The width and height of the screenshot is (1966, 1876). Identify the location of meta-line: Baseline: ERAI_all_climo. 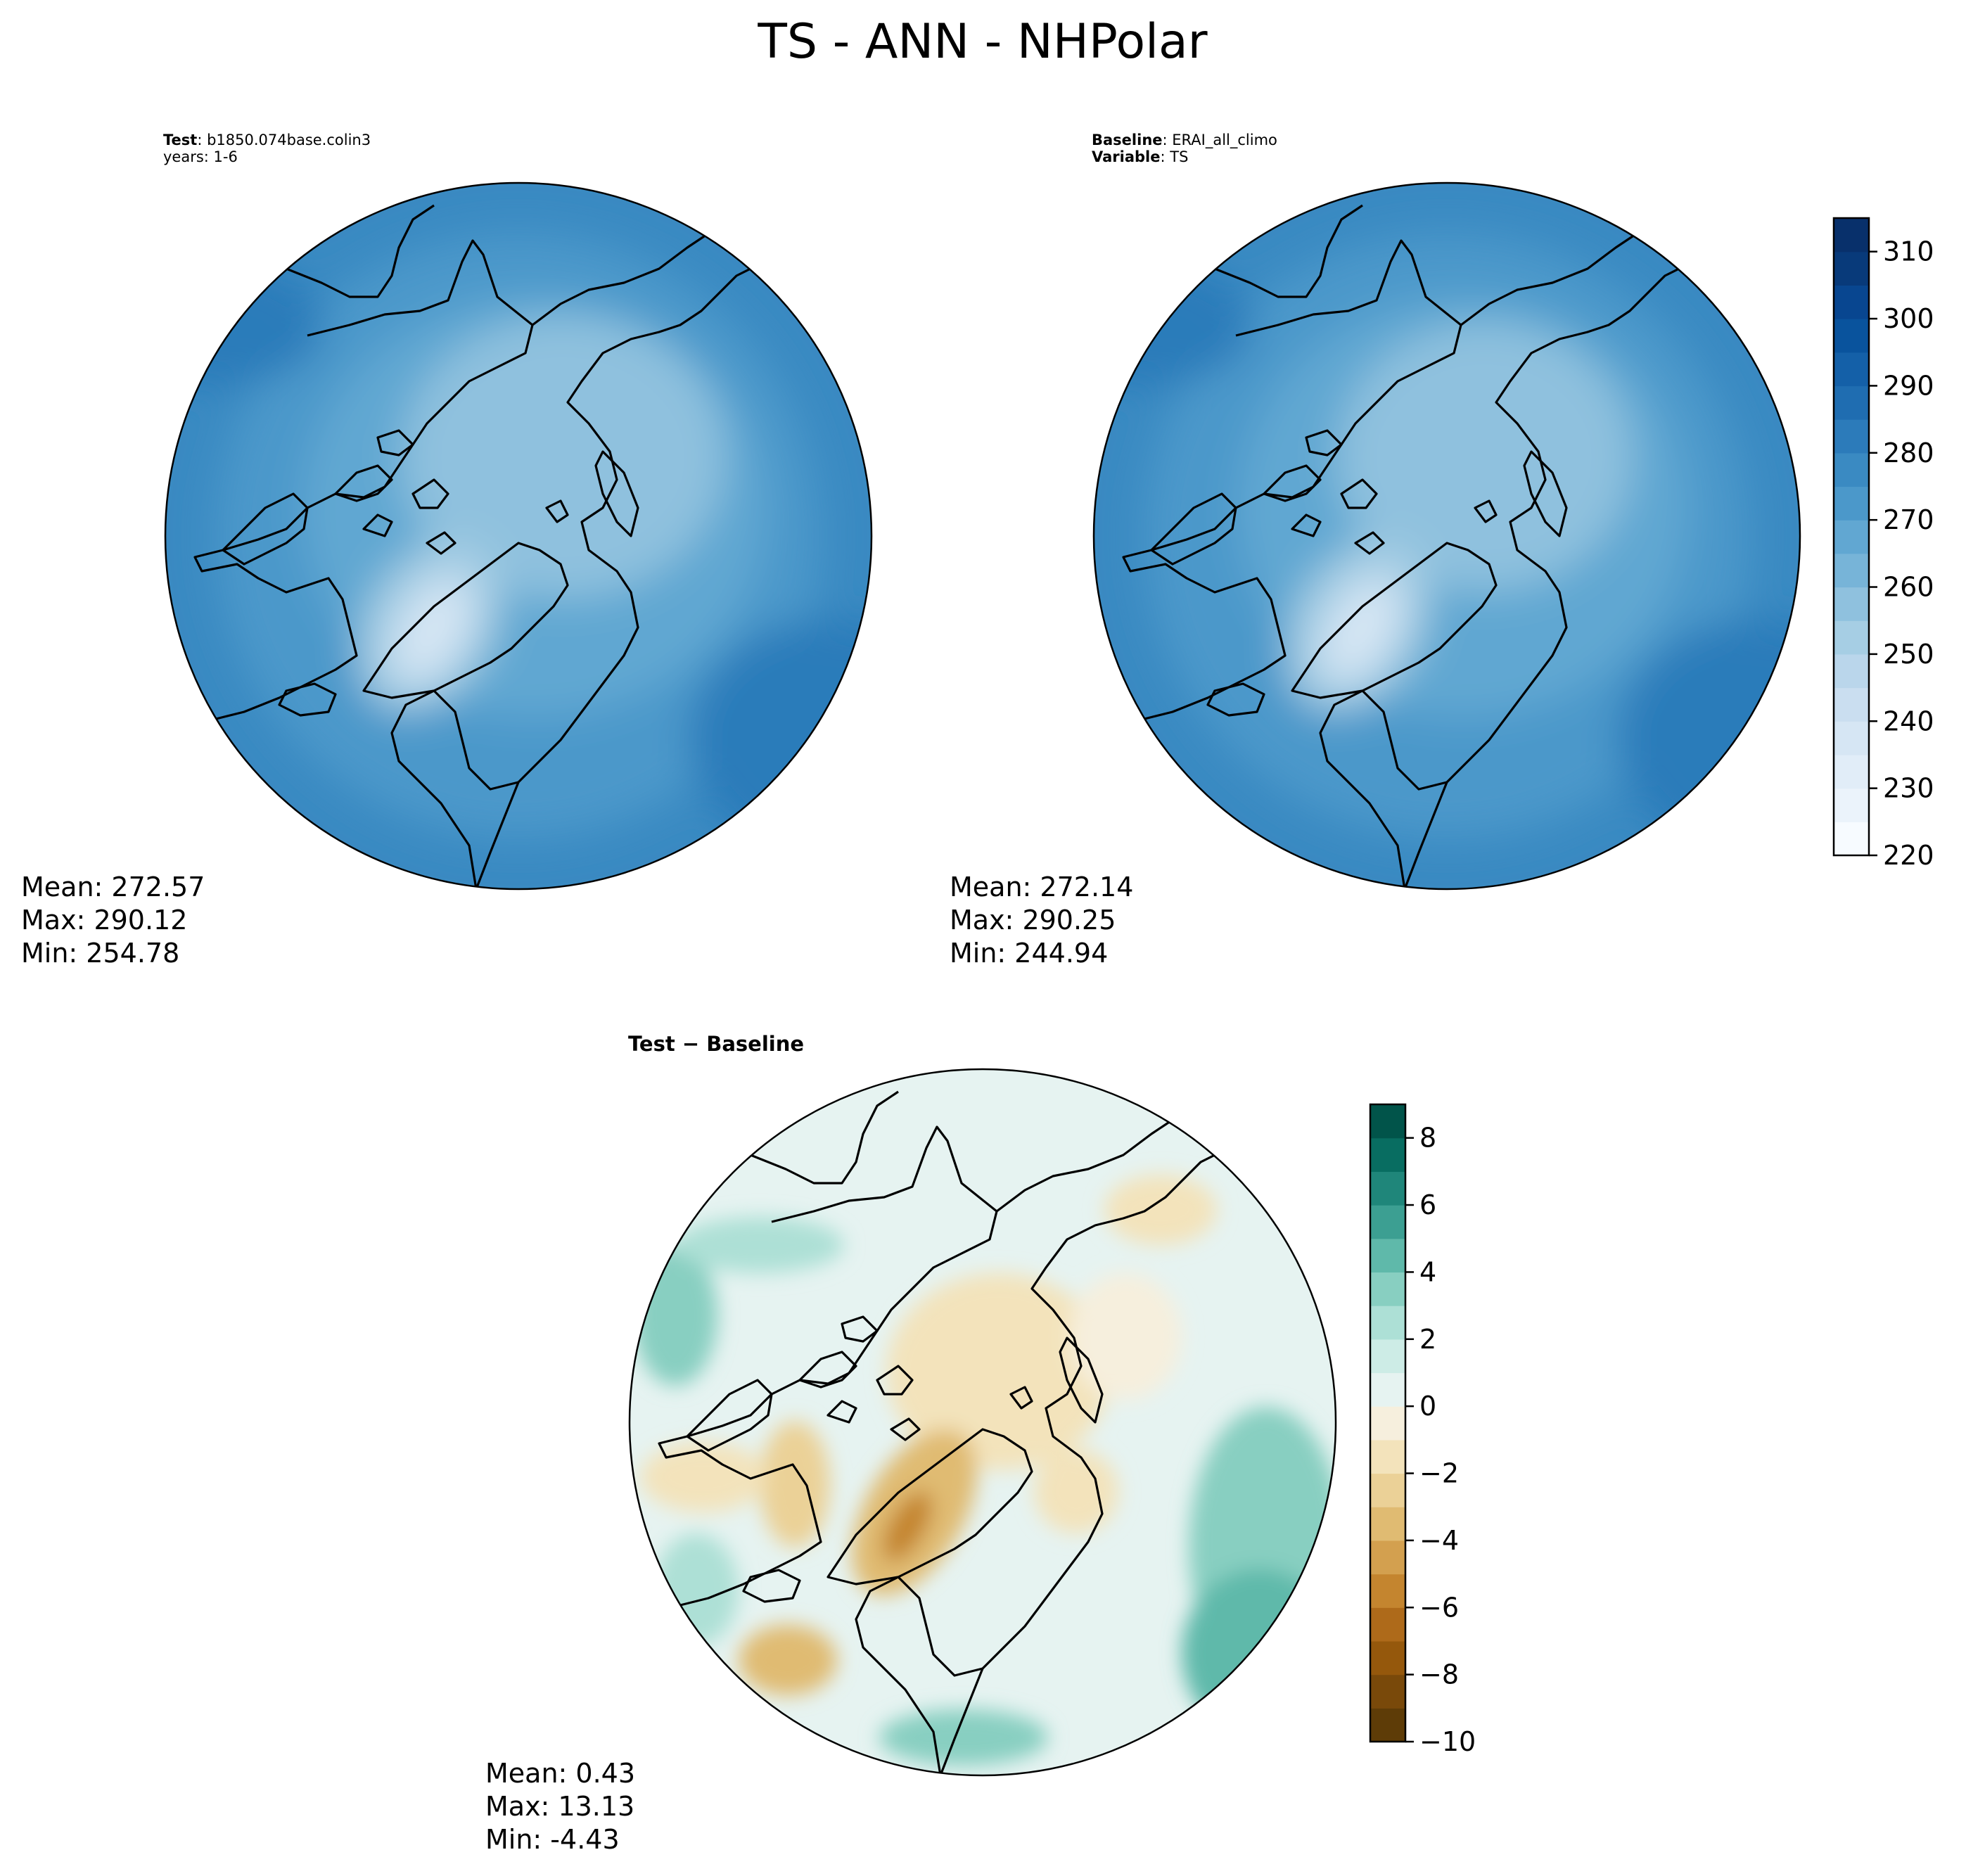
(1184, 140).